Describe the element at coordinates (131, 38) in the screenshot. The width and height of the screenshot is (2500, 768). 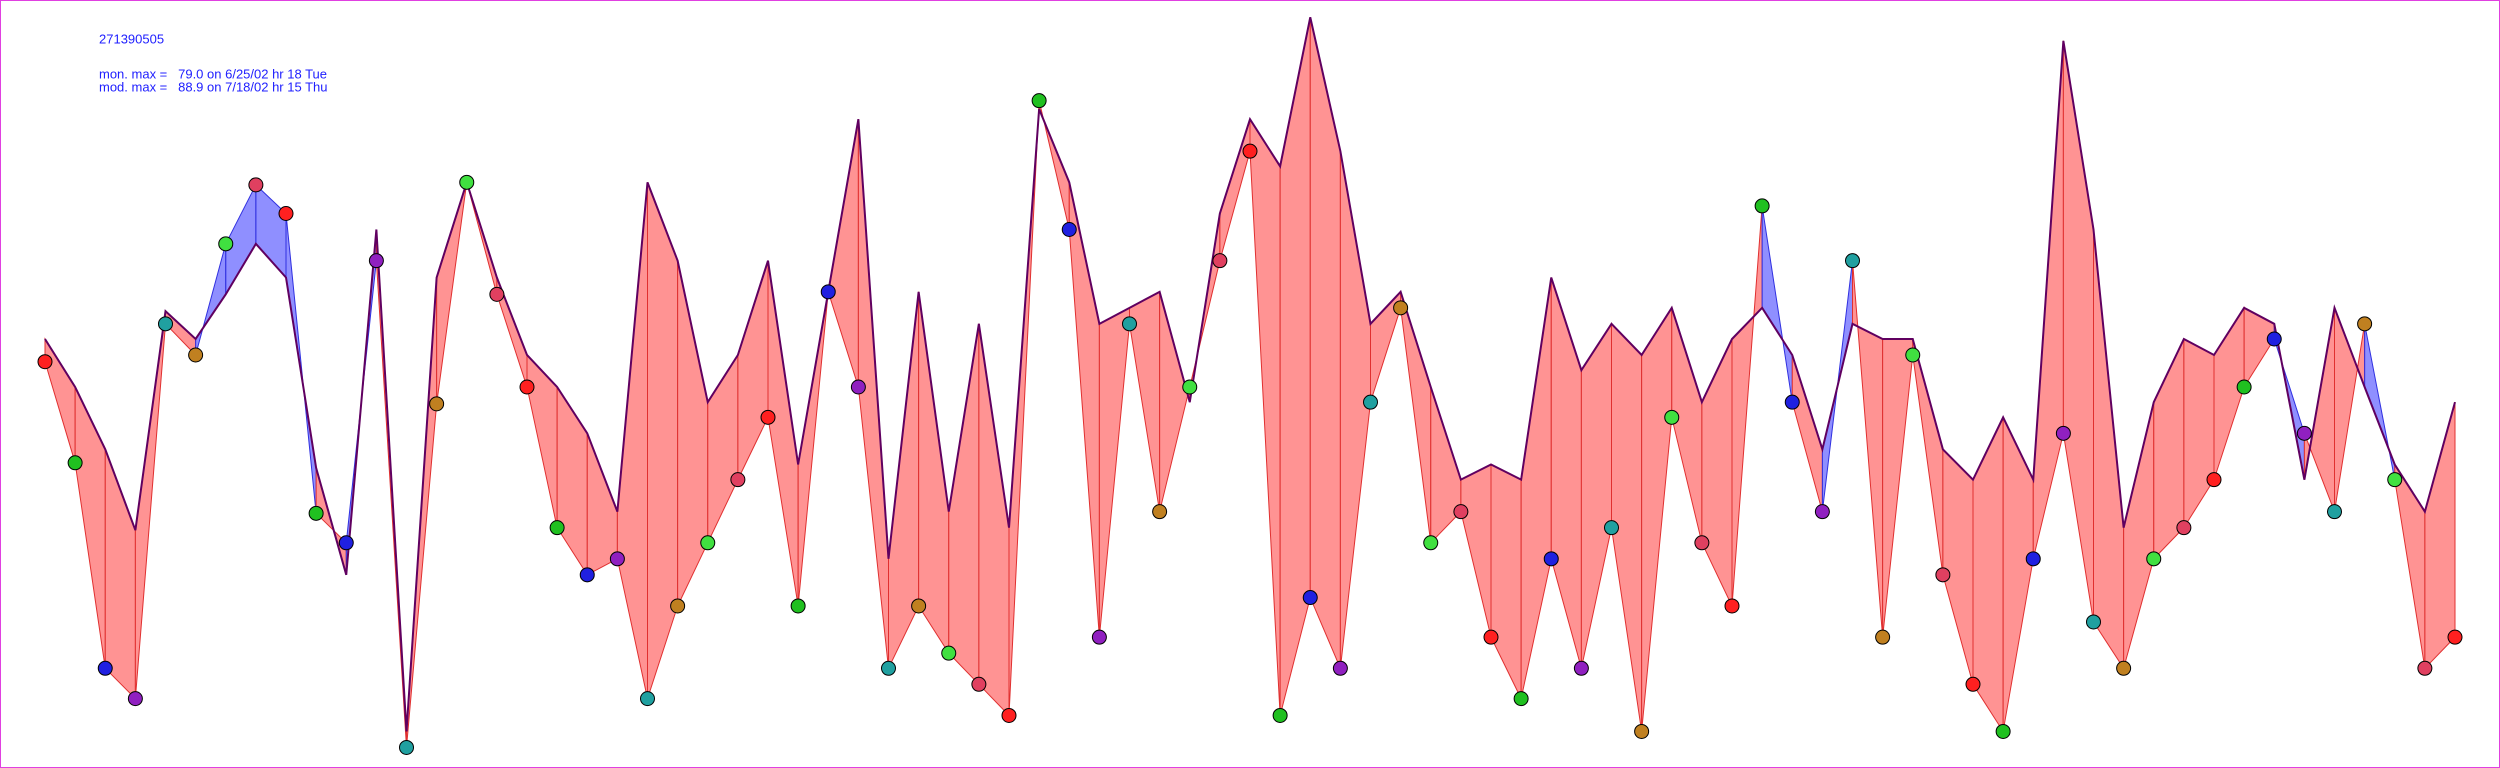
I see `chart-title: 271390505` at that location.